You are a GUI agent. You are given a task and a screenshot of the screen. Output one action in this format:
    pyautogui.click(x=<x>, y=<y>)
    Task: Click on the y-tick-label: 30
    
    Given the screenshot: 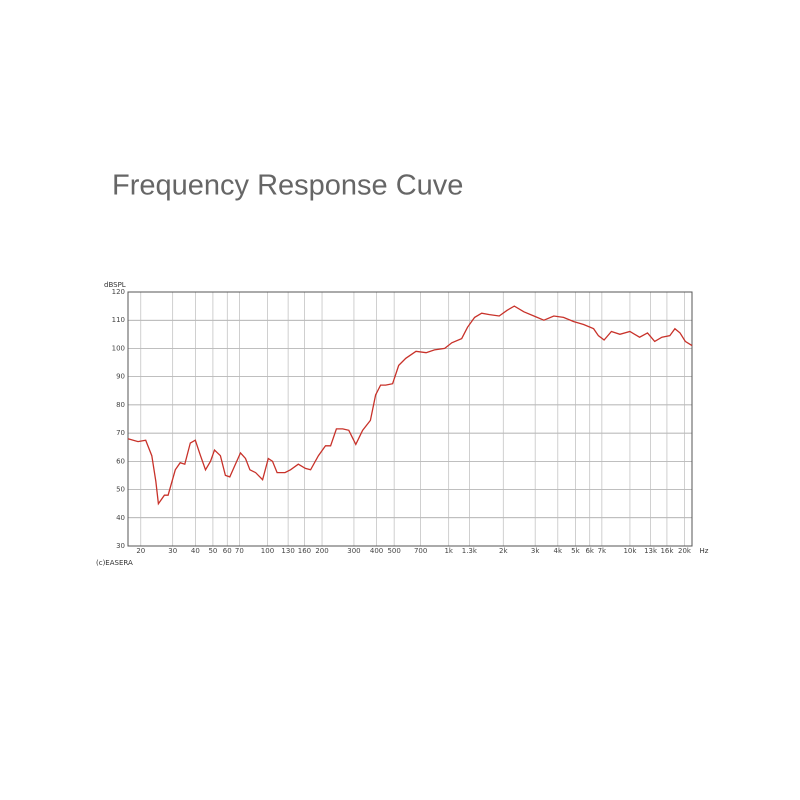 What is the action you would take?
    pyautogui.click(x=120, y=546)
    